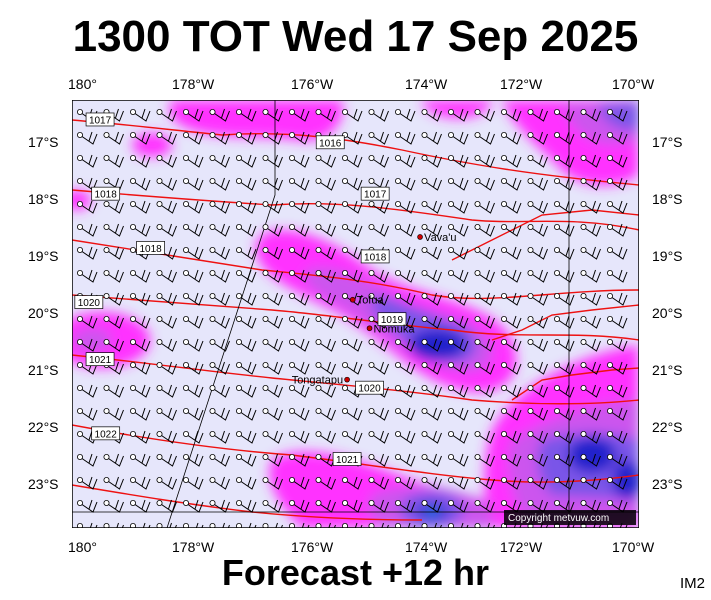  I want to click on left-lat-label: 19°S, so click(43, 256).